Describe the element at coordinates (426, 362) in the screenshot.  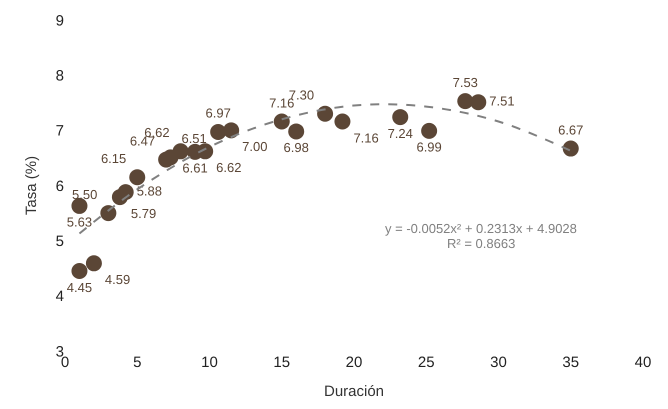
I see `x-tick-label: 25` at that location.